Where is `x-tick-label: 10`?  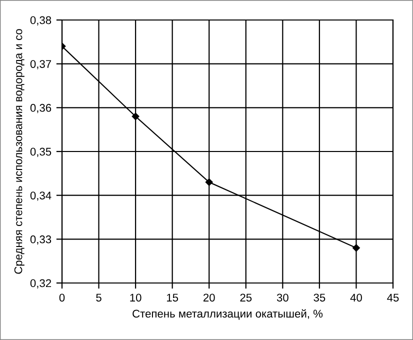 x-tick-label: 10 is located at coordinates (136, 298).